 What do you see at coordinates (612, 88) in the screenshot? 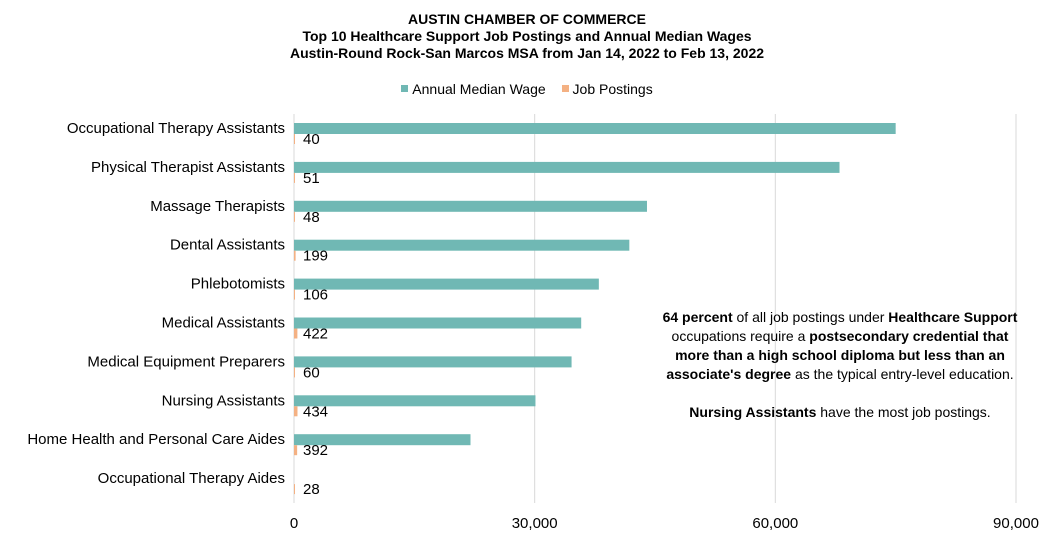
I see `legend-label-postings: Job Postings` at bounding box center [612, 88].